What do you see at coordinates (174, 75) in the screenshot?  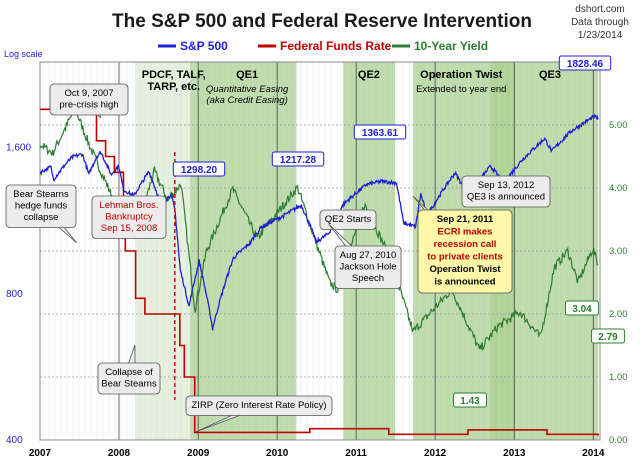 I see `band-label-pdcf: PDCF, TALF,` at bounding box center [174, 75].